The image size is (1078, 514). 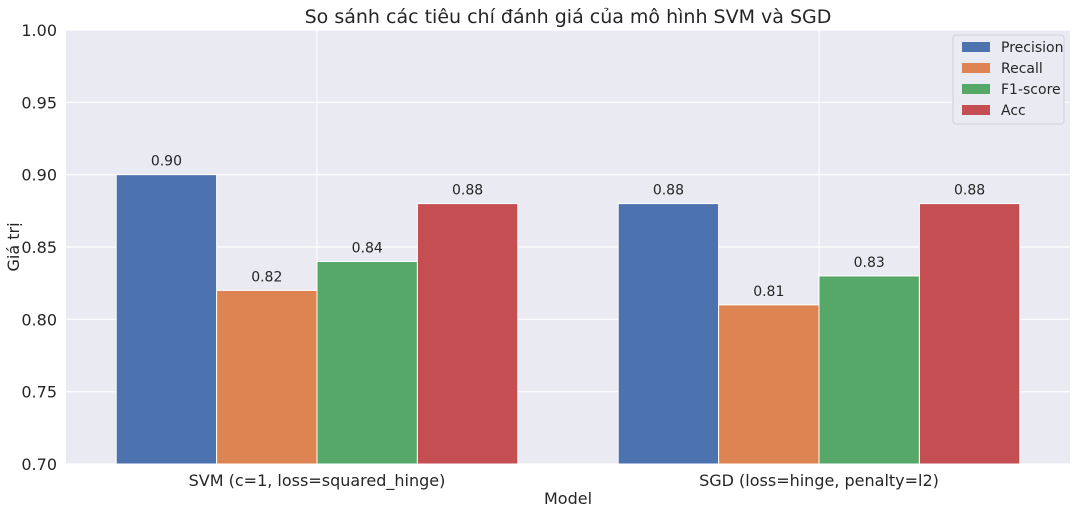 I want to click on y-tick-label: 0.75, so click(x=39, y=392).